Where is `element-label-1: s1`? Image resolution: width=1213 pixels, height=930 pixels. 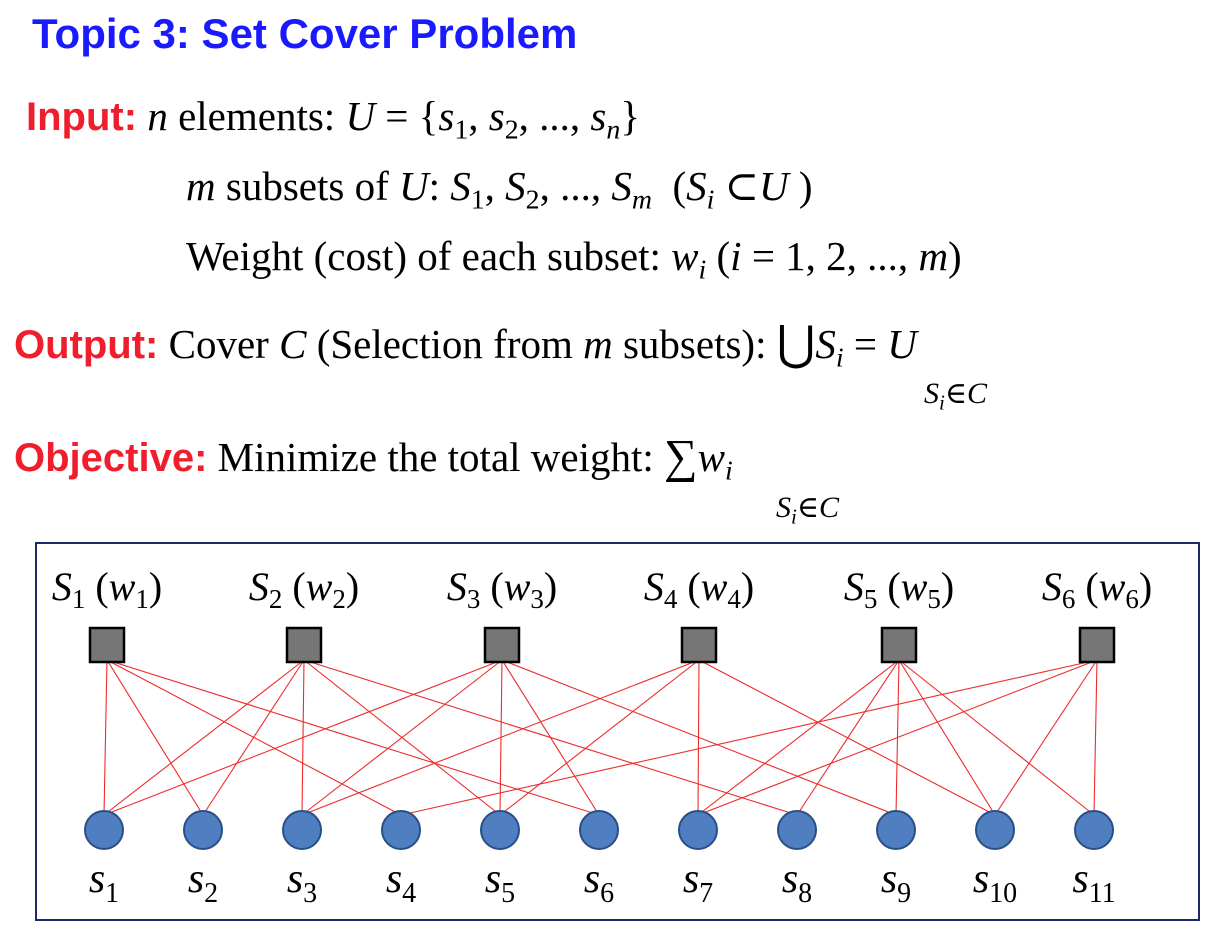 element-label-1: s1 is located at coordinates (104, 882).